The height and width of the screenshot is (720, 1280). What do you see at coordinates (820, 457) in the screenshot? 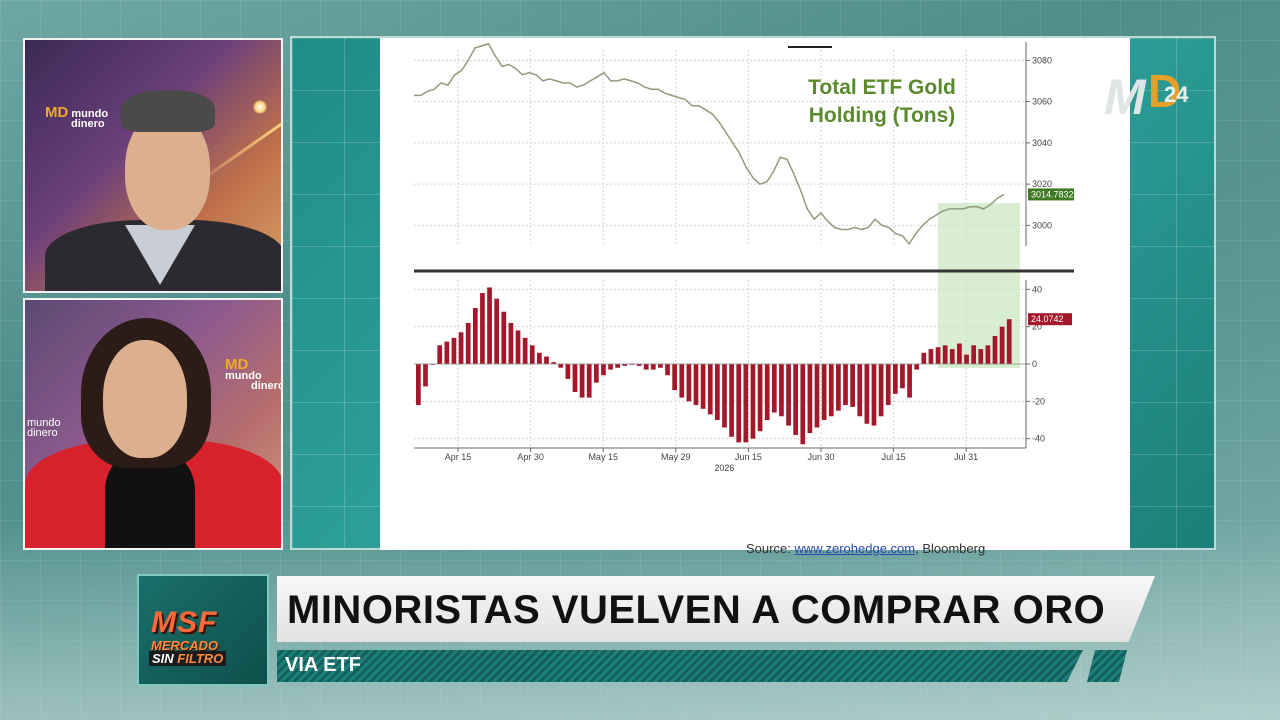
I see `x-tick-label: Jun 30` at bounding box center [820, 457].